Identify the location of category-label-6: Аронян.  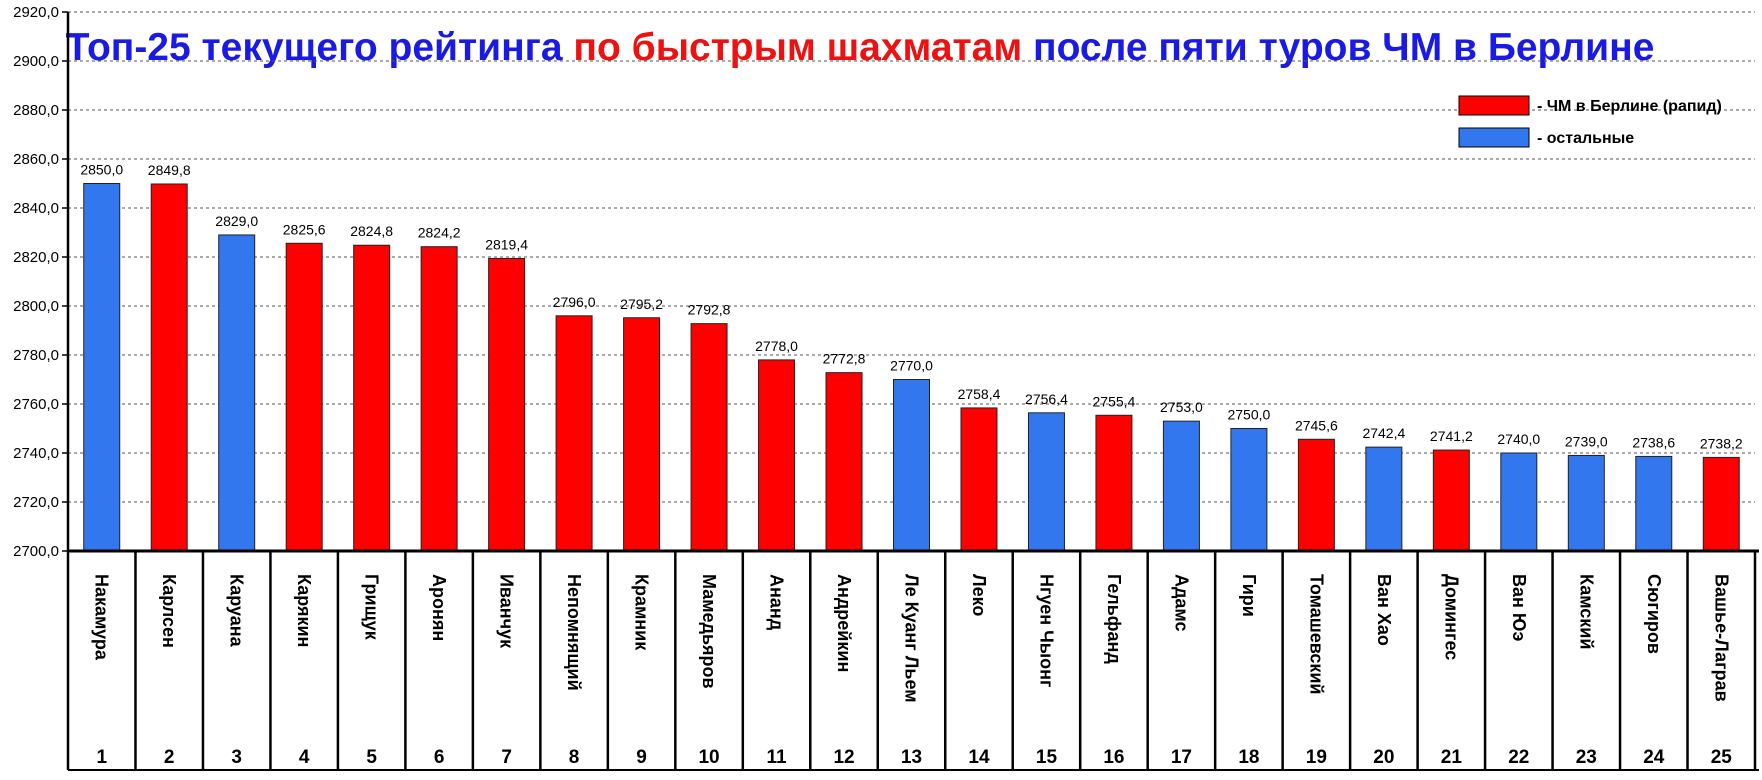
(439, 607).